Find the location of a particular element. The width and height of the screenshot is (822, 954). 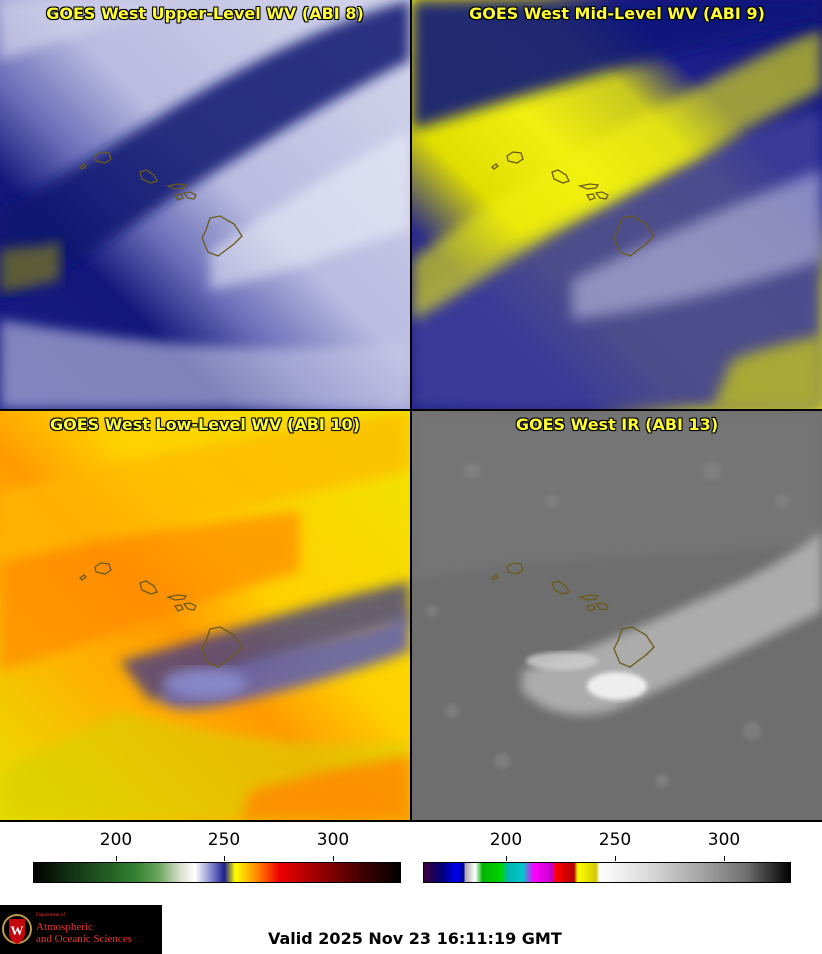

panel-title: GOES West Mid-Level WV (ABI 9) is located at coordinates (617, 13).